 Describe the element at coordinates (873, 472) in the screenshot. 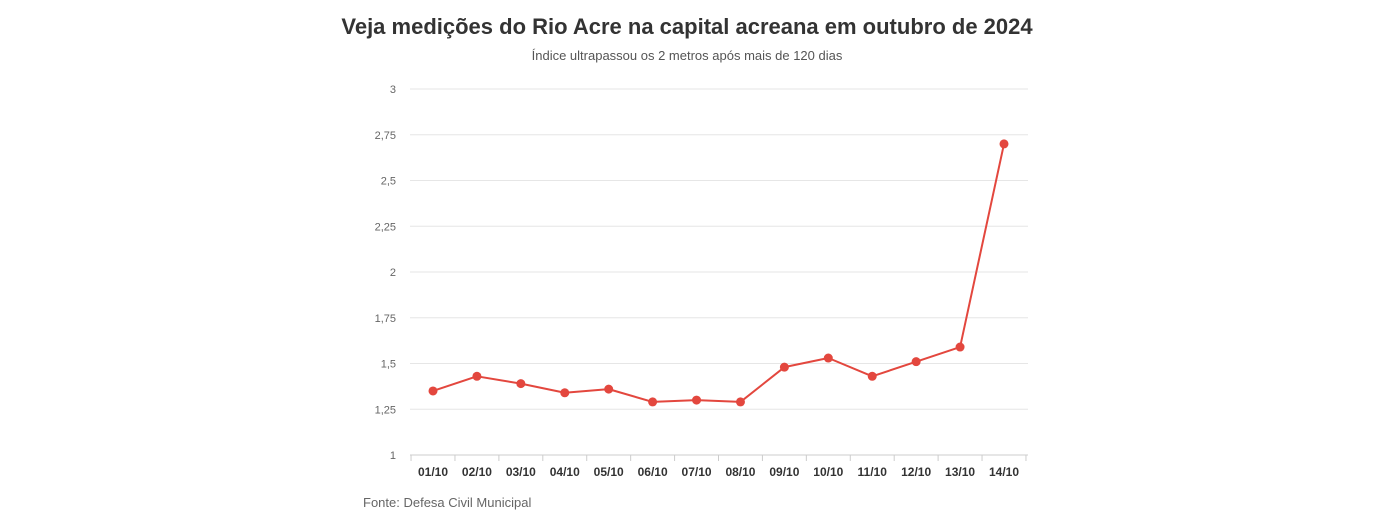

I see `x-tick-label: 11/10` at that location.